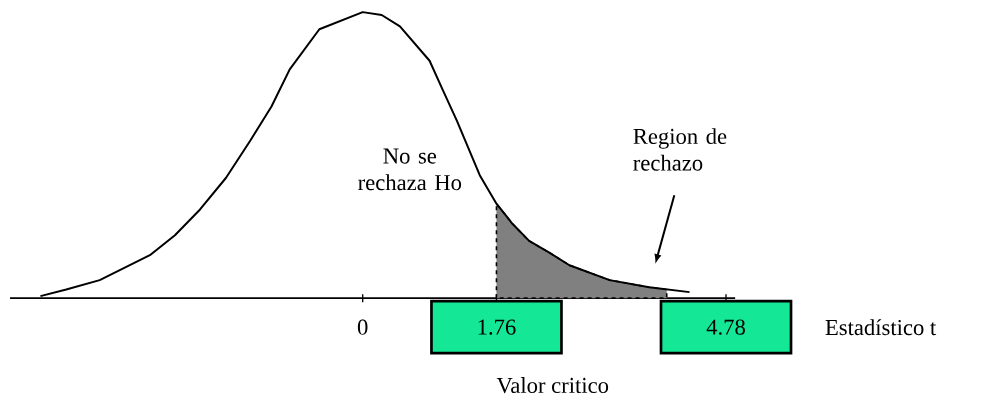 The width and height of the screenshot is (1002, 409). What do you see at coordinates (881, 327) in the screenshot?
I see `x-axis-title: Estadístico t` at bounding box center [881, 327].